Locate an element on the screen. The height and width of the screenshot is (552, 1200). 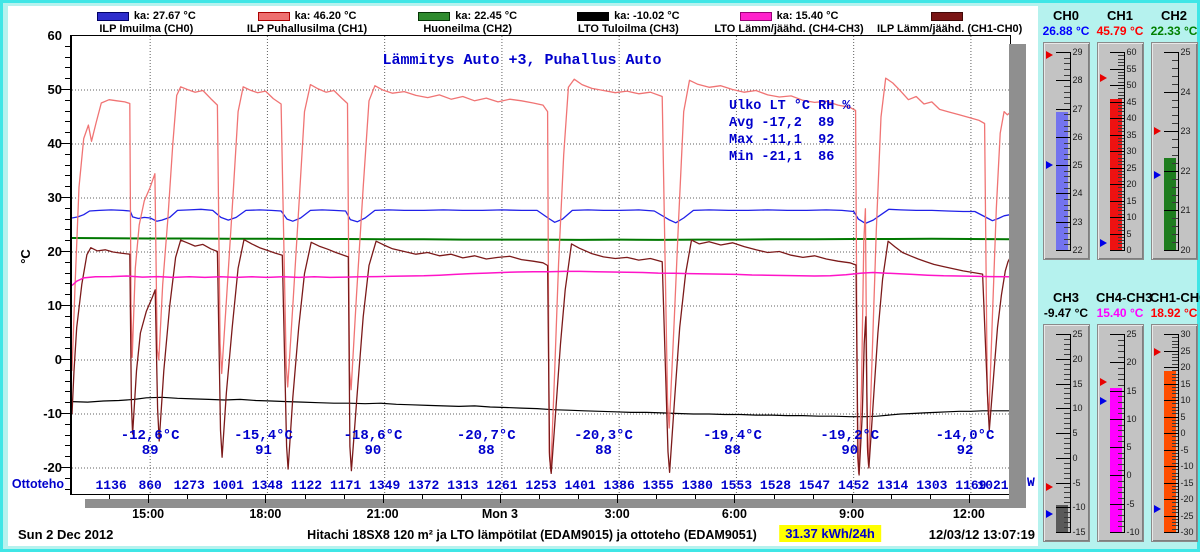
gauge-tick-label: 5 is located at coordinates (1183, 416).